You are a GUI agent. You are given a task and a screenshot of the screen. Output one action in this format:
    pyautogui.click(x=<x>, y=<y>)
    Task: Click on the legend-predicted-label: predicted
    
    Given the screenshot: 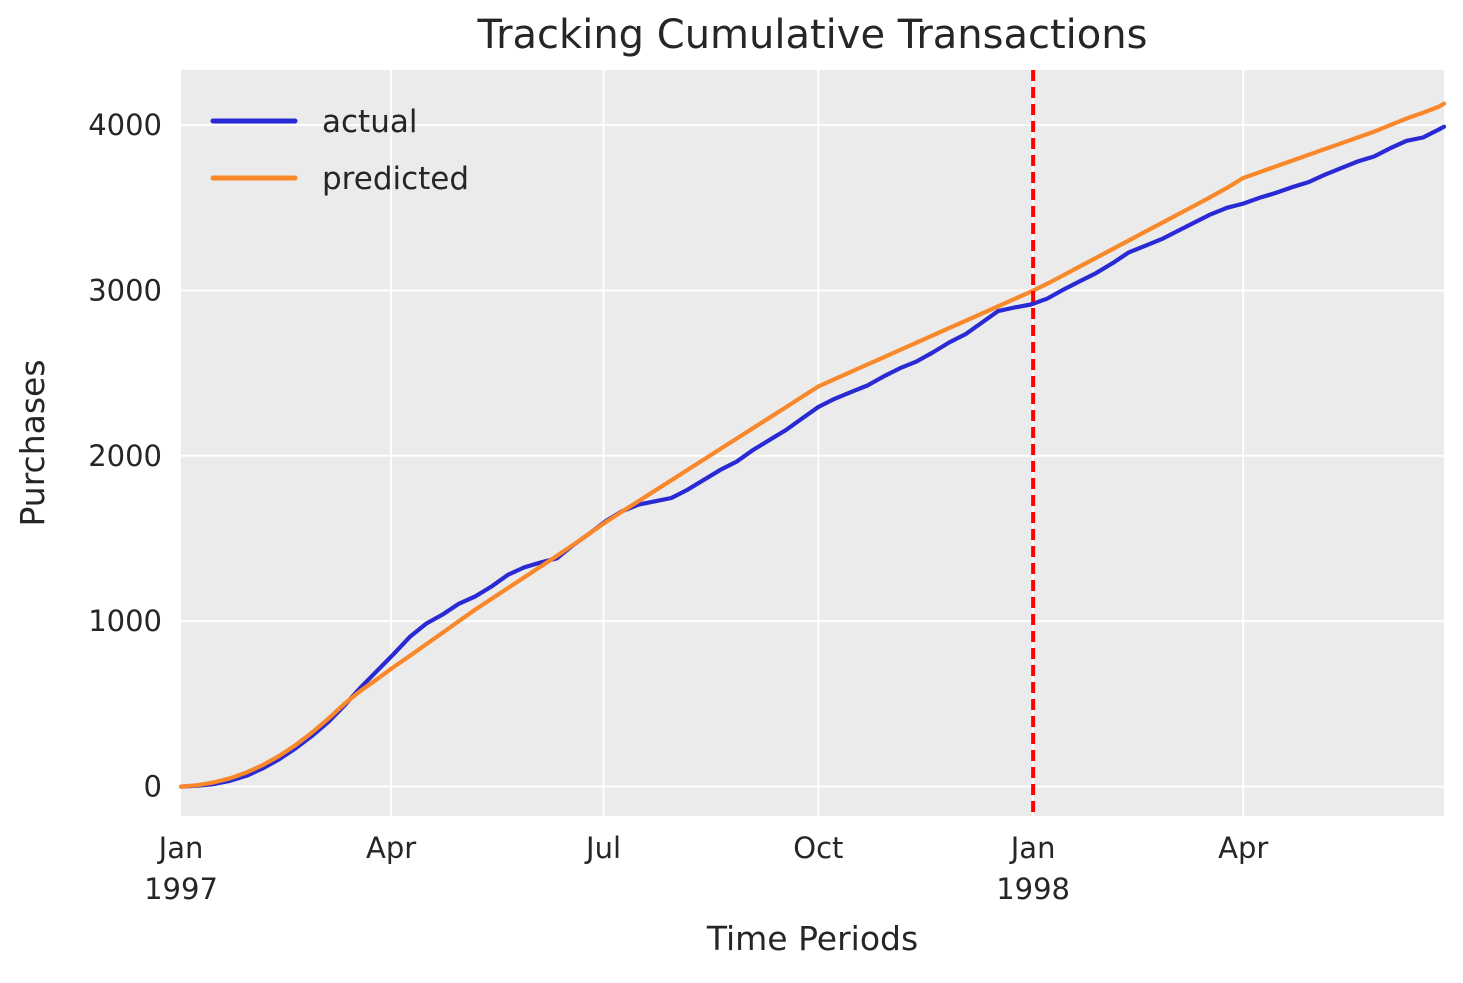 What is the action you would take?
    pyautogui.click(x=395, y=179)
    